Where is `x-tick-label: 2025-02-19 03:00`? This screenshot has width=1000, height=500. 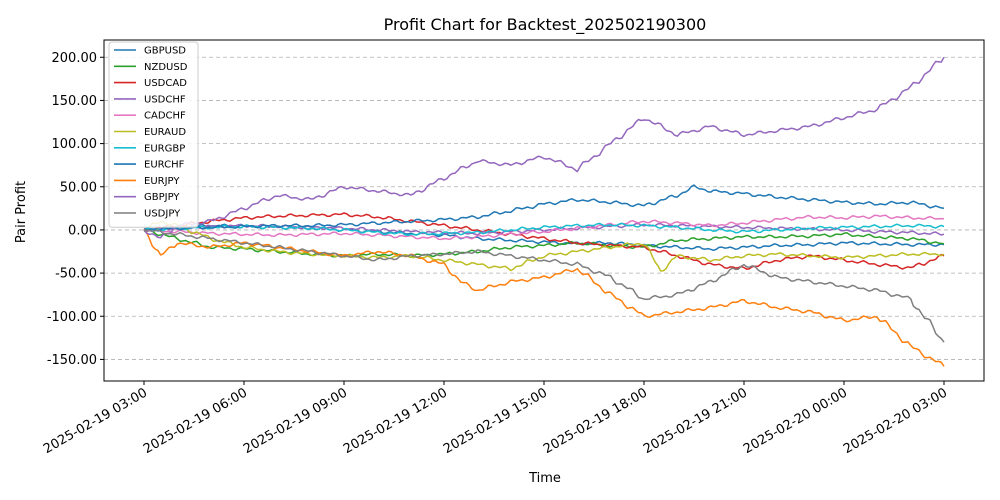 x-tick-label: 2025-02-19 03:00 is located at coordinates (95, 421).